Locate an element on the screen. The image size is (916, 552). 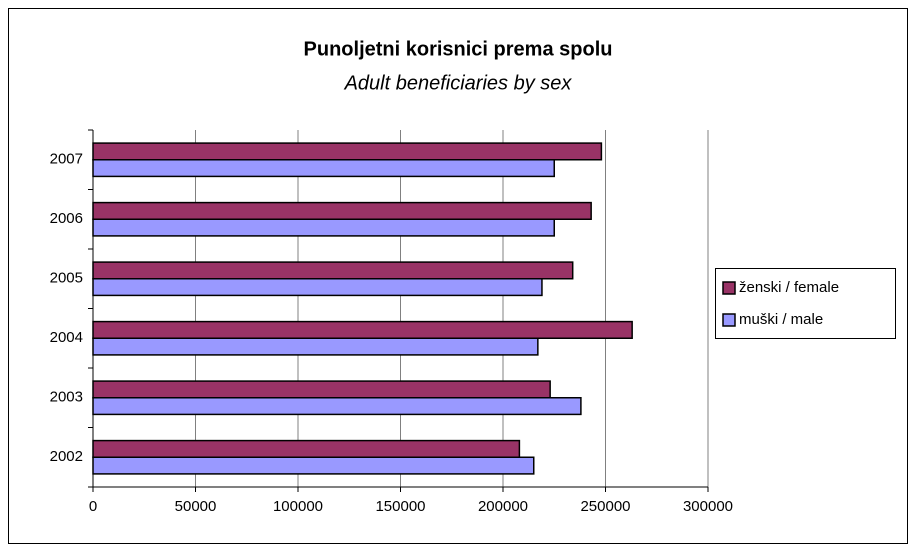
x-tick-label: 250000 is located at coordinates (605, 506).